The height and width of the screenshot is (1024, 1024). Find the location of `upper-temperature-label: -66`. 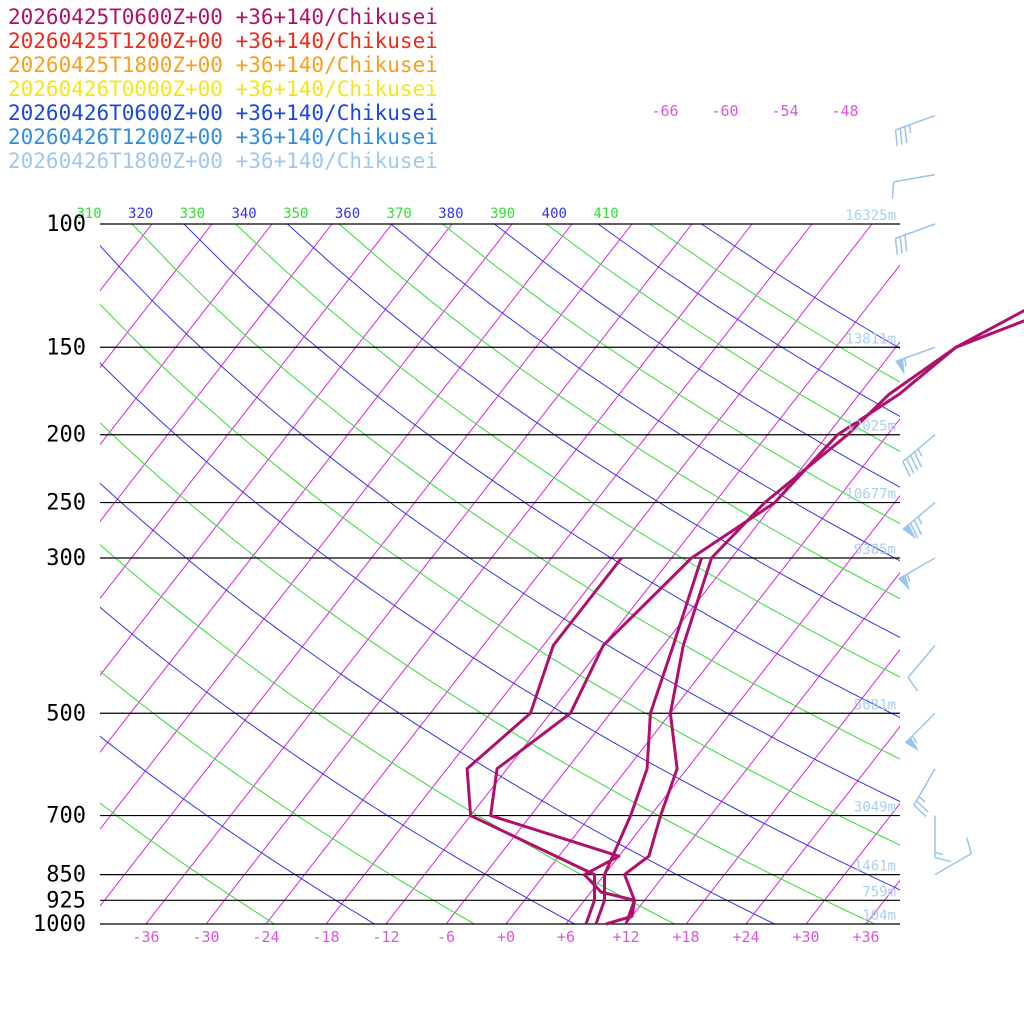

upper-temperature-label: -66 is located at coordinates (664, 111).